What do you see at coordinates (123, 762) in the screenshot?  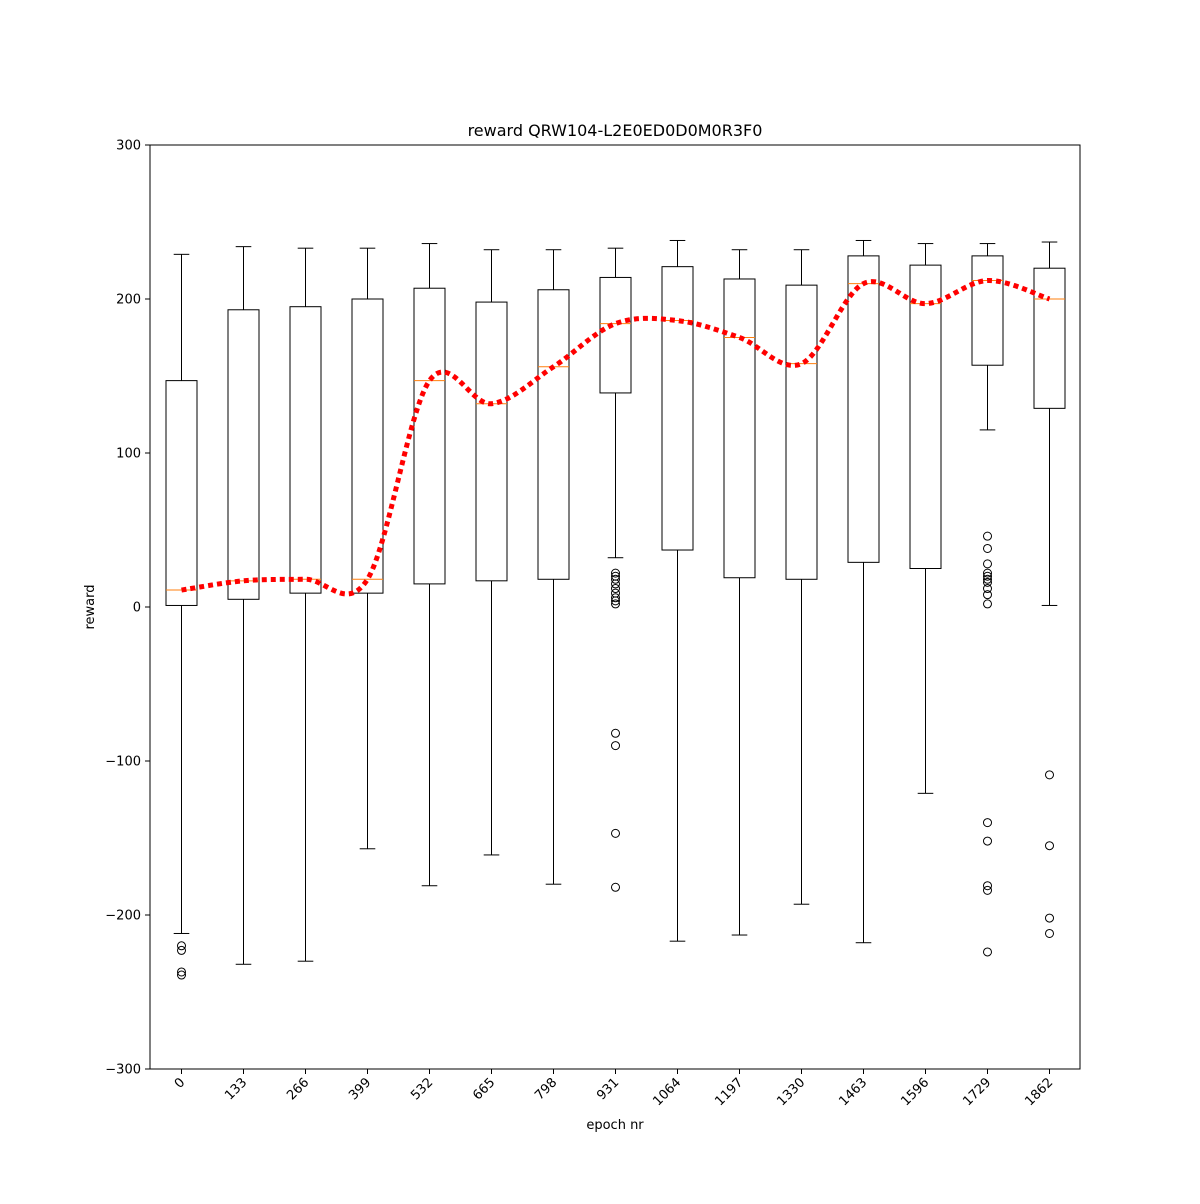 I see `y-tick-label: −100` at bounding box center [123, 762].